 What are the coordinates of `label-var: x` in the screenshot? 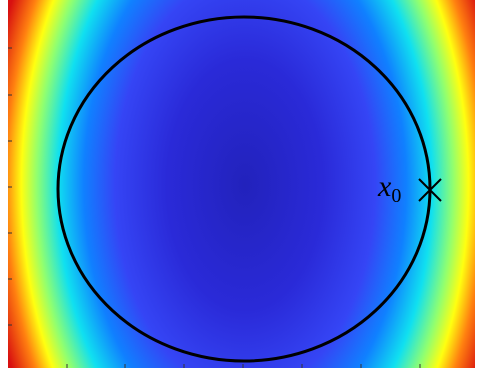 It's located at (384, 186).